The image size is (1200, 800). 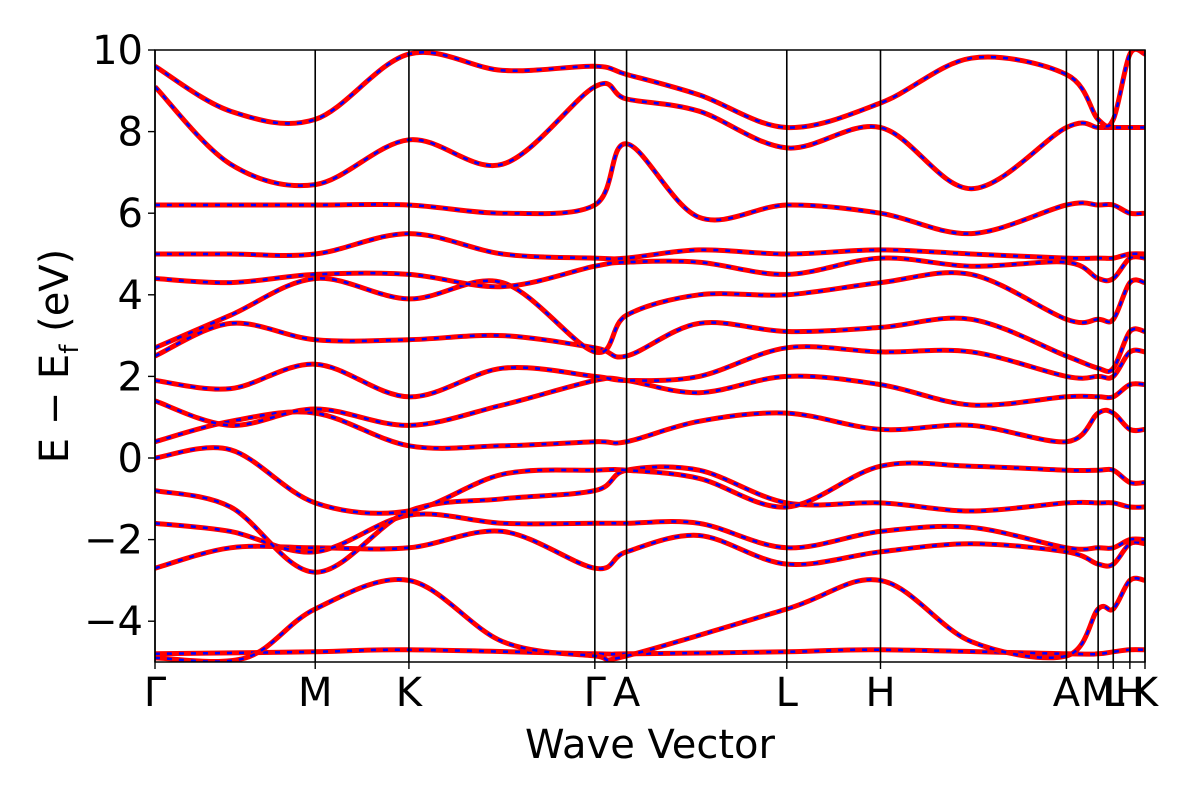 I want to click on band-2-dashed, so click(x=650, y=549).